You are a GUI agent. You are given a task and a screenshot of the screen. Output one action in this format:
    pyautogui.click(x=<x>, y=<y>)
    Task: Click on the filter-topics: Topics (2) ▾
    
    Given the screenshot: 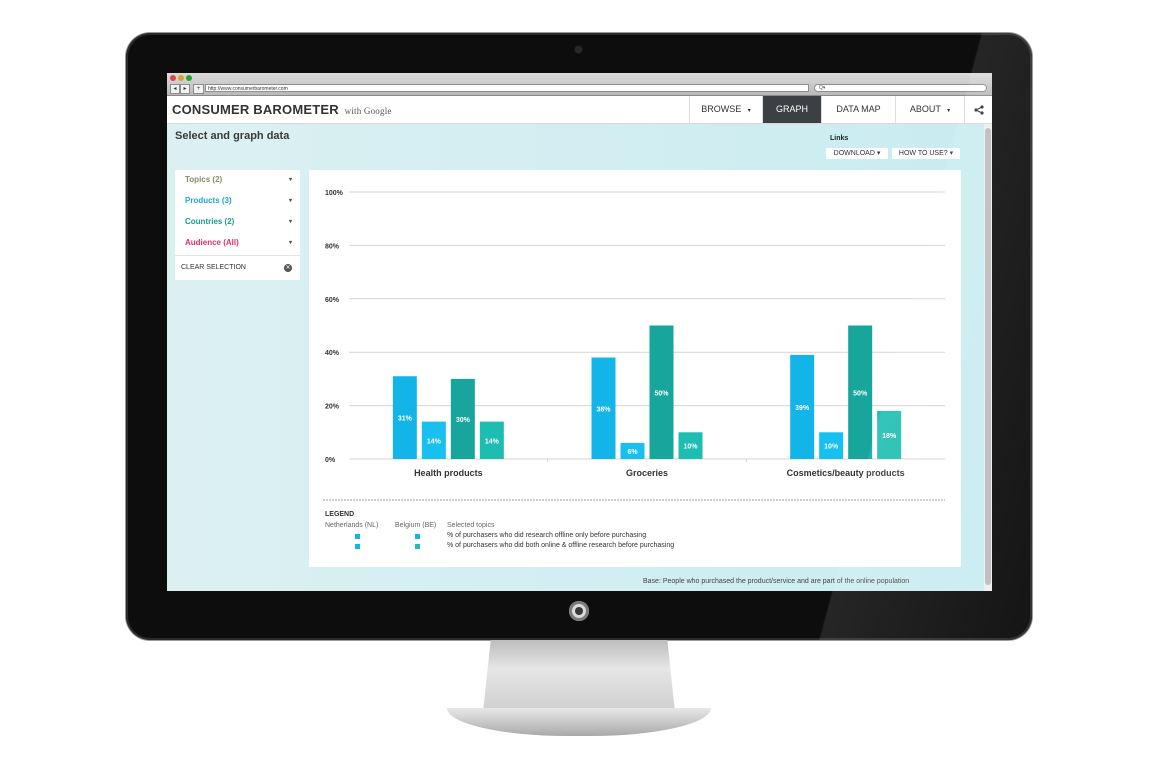 What is the action you would take?
    pyautogui.click(x=237, y=180)
    